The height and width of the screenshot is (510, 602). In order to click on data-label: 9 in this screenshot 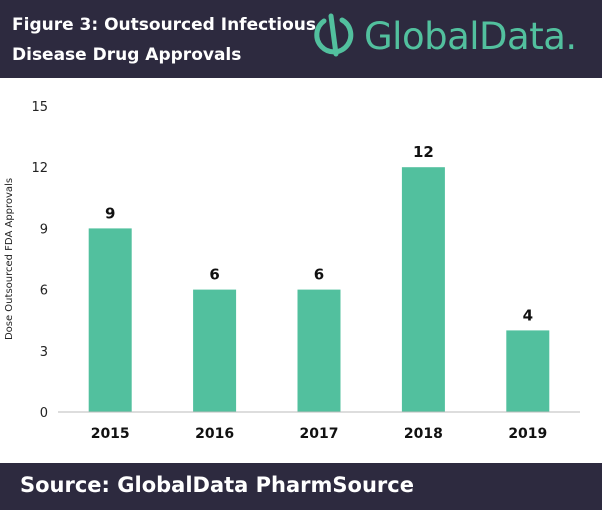, I will do `click(110, 213)`.